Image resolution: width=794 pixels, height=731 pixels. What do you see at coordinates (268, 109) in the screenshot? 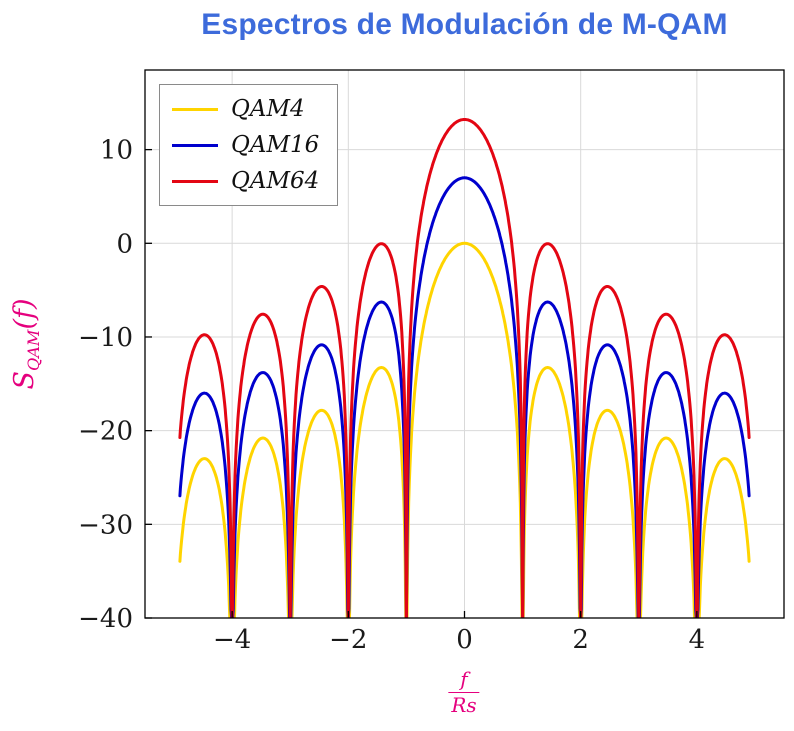
I see `legend-label-qam4: QAM4` at bounding box center [268, 109].